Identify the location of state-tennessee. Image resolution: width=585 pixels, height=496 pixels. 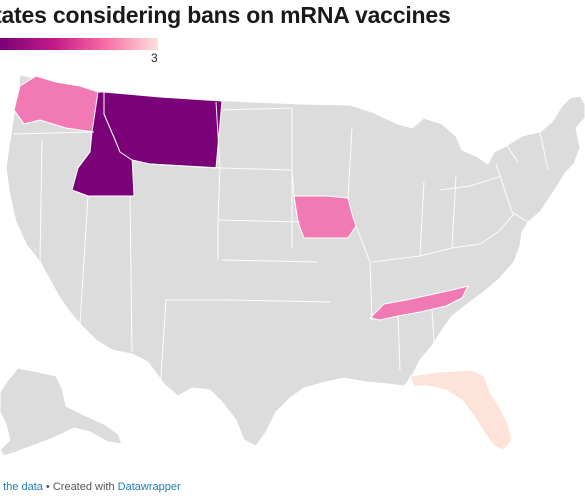
(419, 303).